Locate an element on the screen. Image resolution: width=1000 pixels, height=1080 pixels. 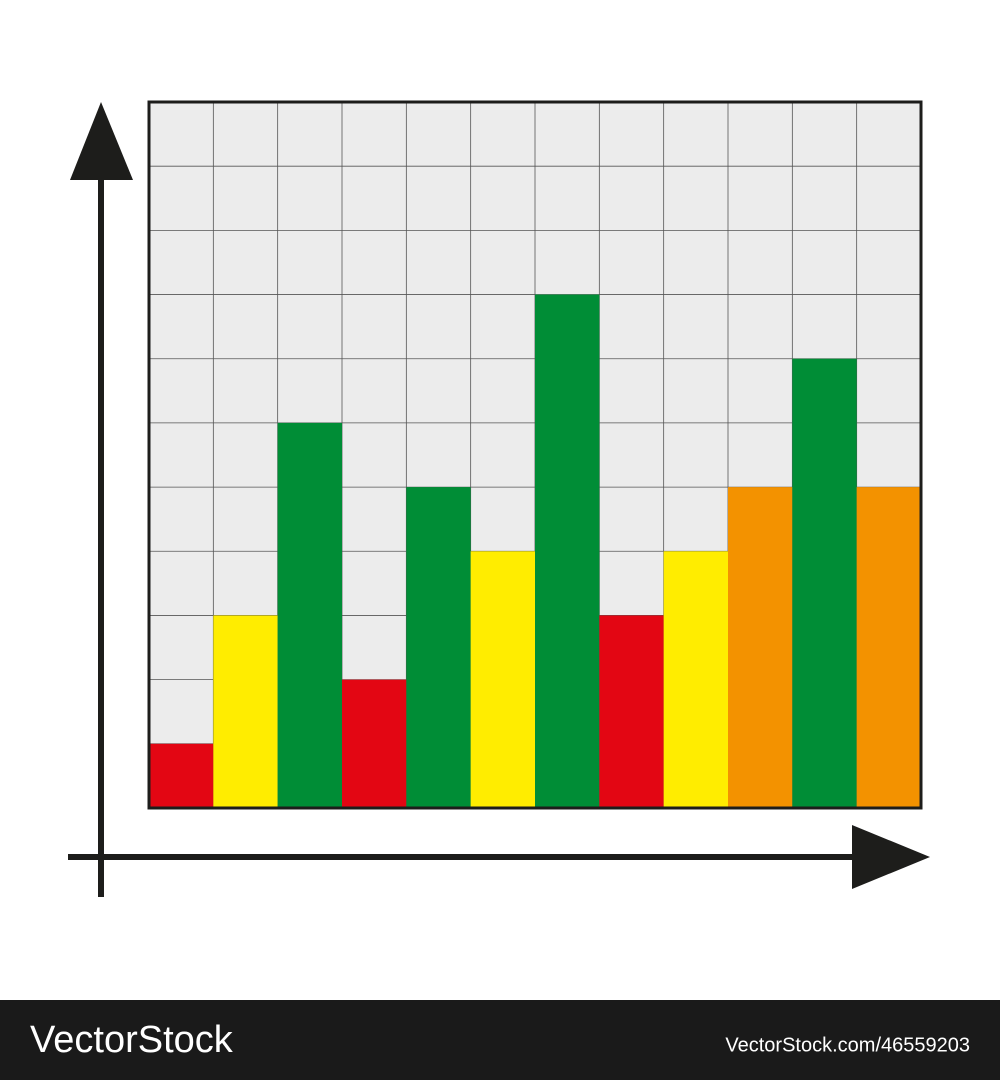
watermark-brand: VectorStock is located at coordinates (132, 1040).